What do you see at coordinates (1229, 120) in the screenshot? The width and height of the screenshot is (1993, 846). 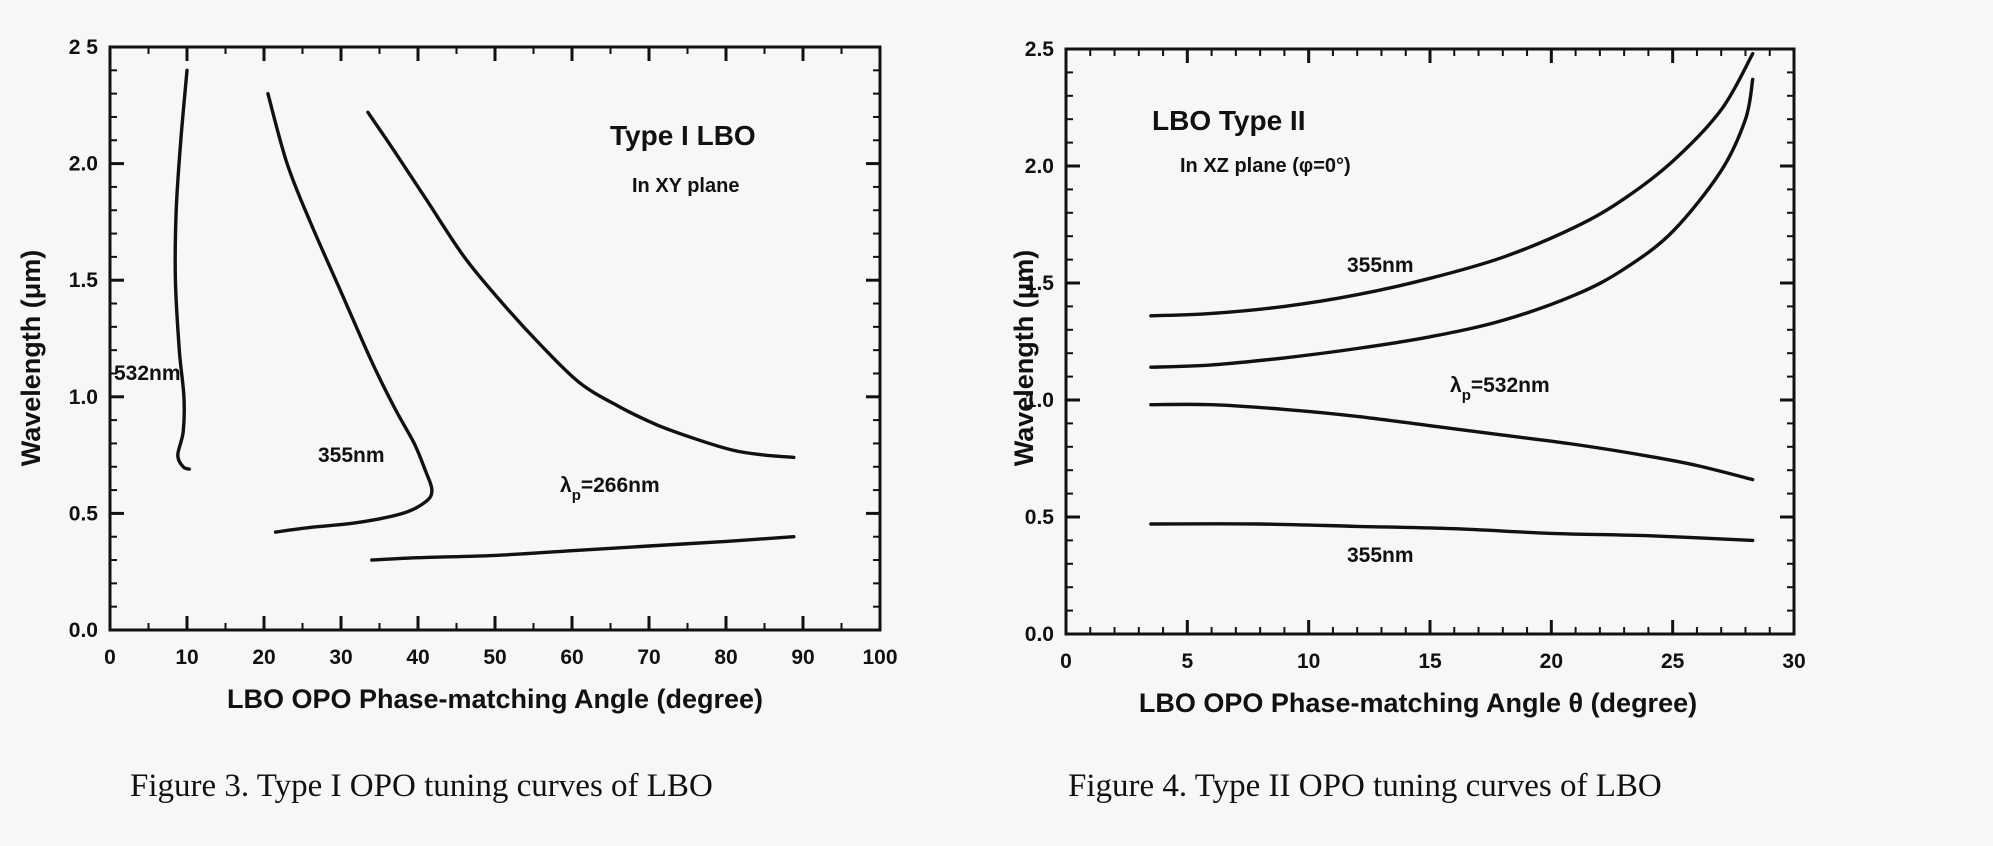 I see `chart-title-annotation: LBO Type II` at bounding box center [1229, 120].